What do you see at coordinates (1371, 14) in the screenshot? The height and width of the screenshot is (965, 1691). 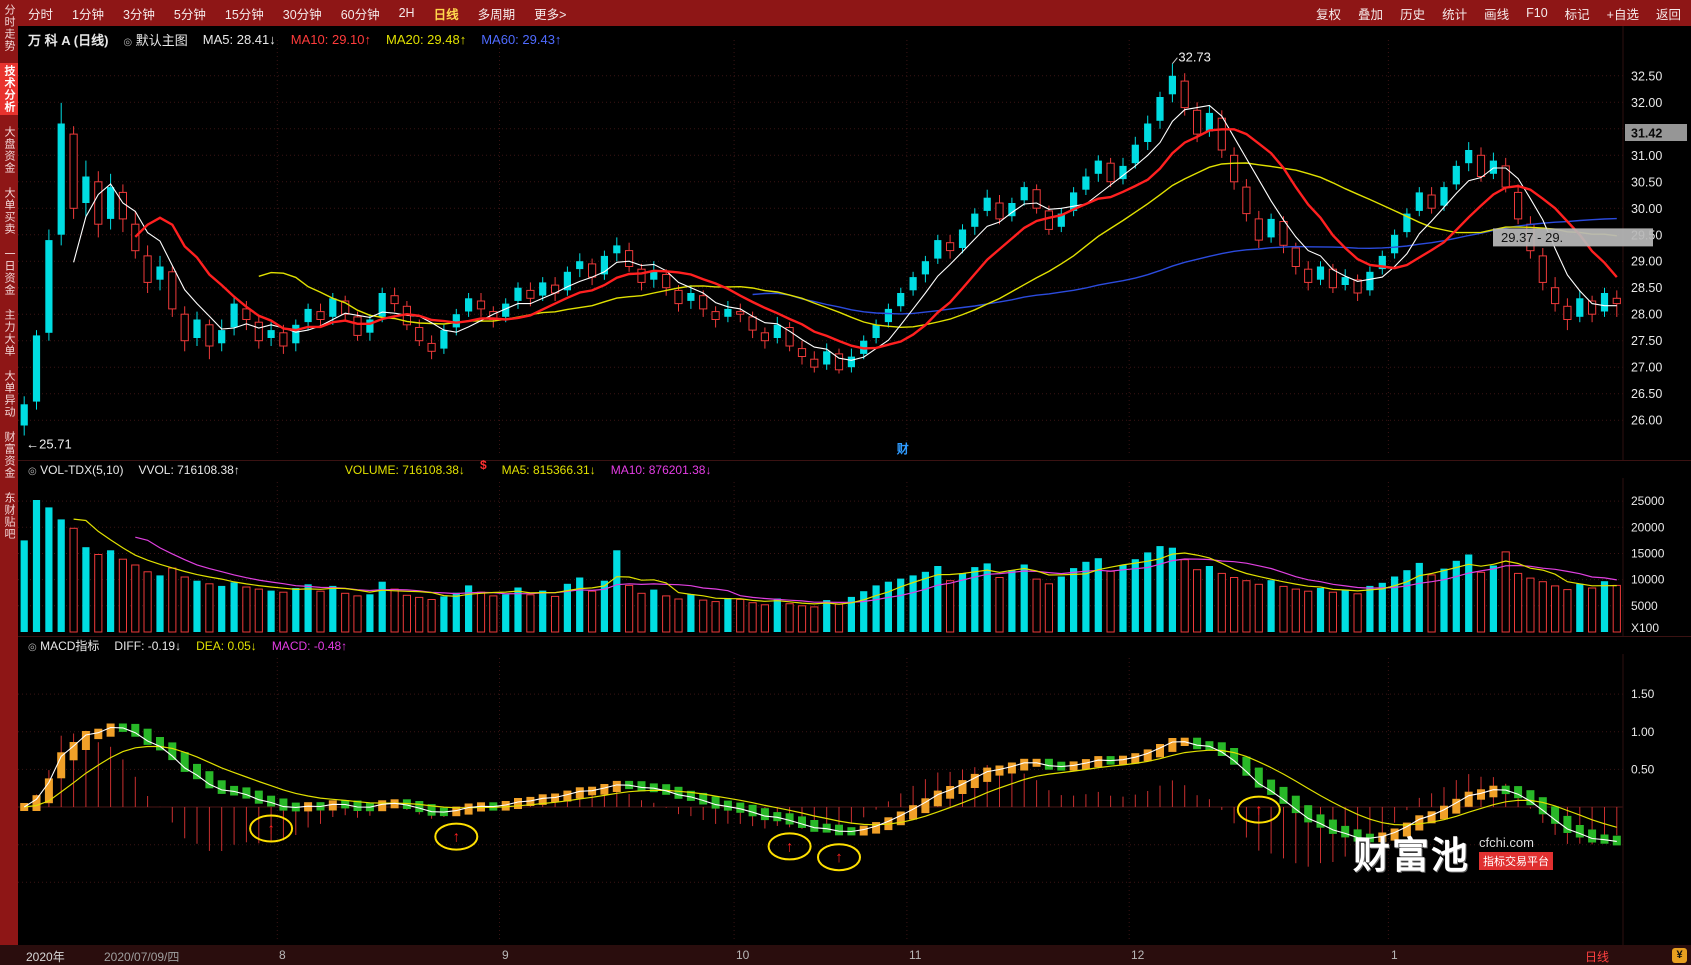 I see `toolbar-tool-item: 叠加` at bounding box center [1371, 14].